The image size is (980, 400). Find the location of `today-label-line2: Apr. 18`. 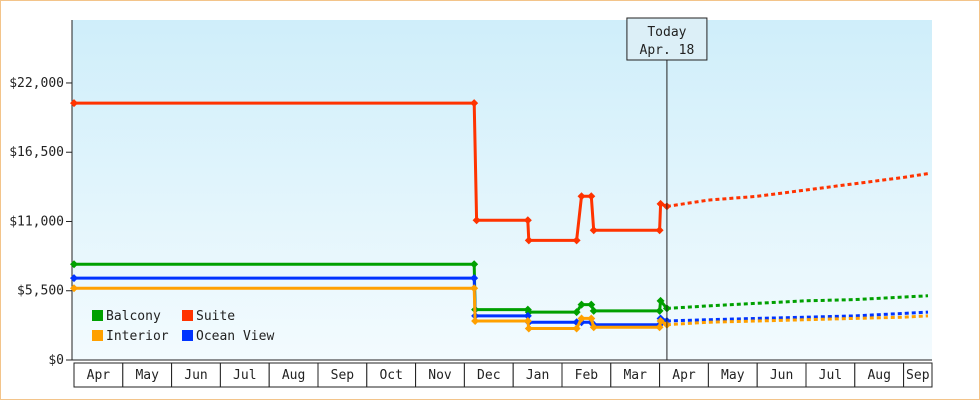

today-label-line2: Apr. 18 is located at coordinates (667, 50).